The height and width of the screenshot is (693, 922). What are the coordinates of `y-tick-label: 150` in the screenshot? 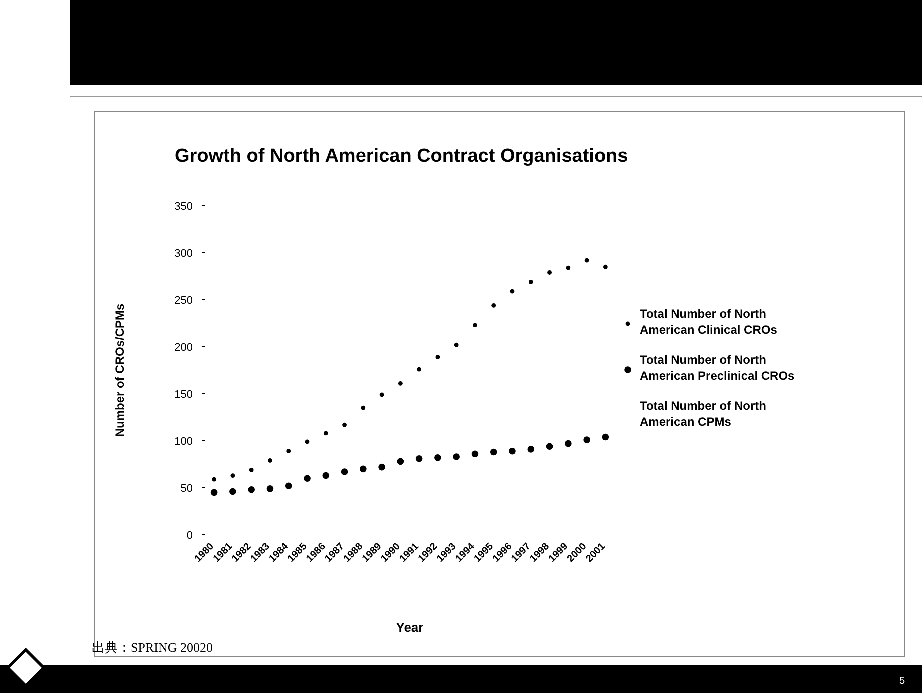 It's located at (183, 395).